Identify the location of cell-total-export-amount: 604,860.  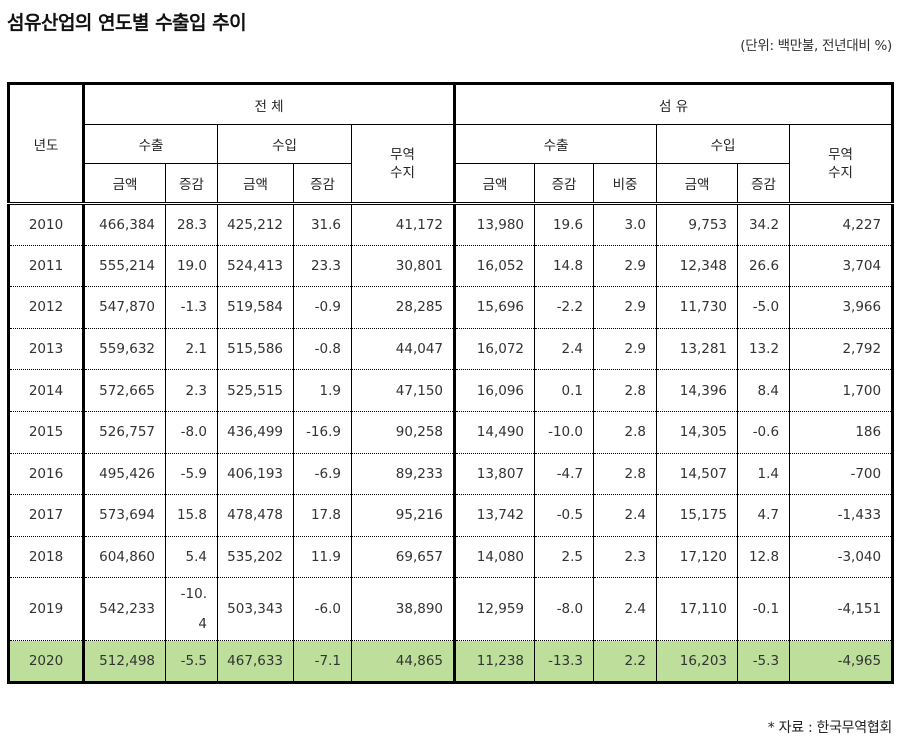
(124, 557).